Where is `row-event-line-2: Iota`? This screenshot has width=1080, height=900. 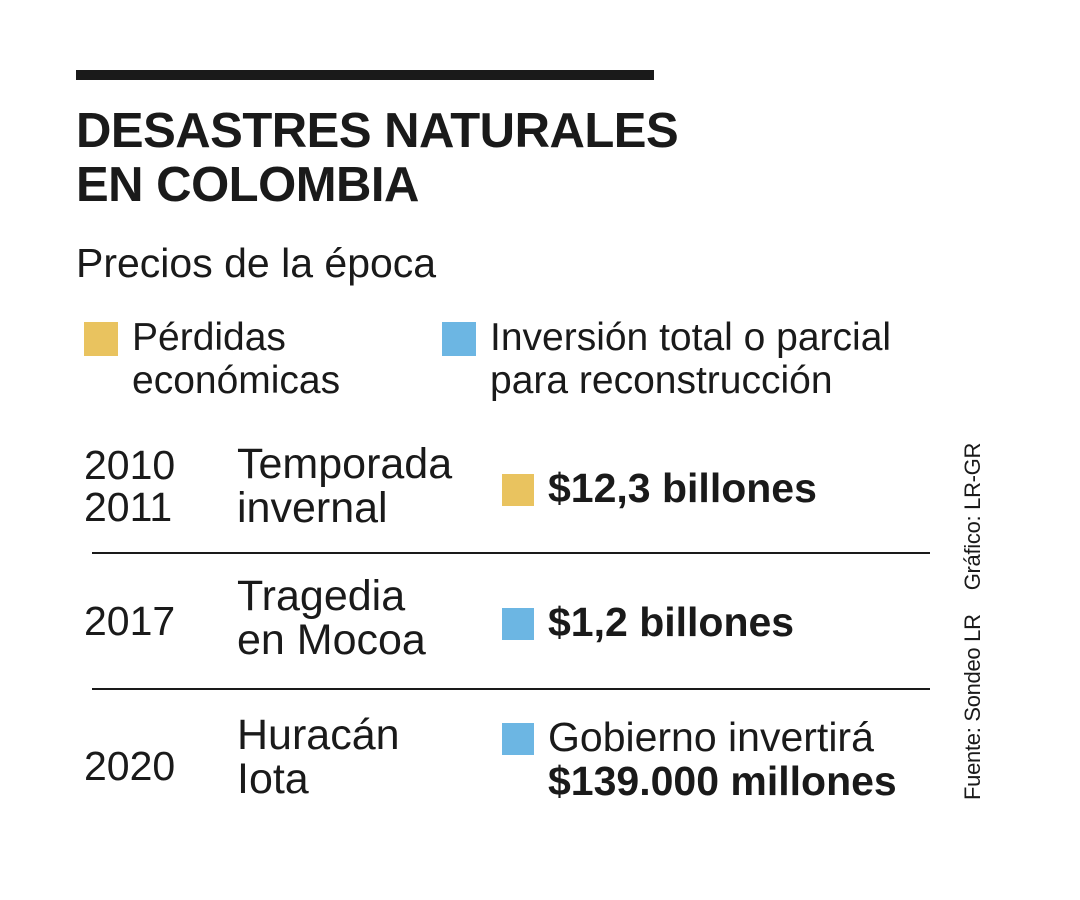
row-event-line-2: Iota is located at coordinates (273, 779).